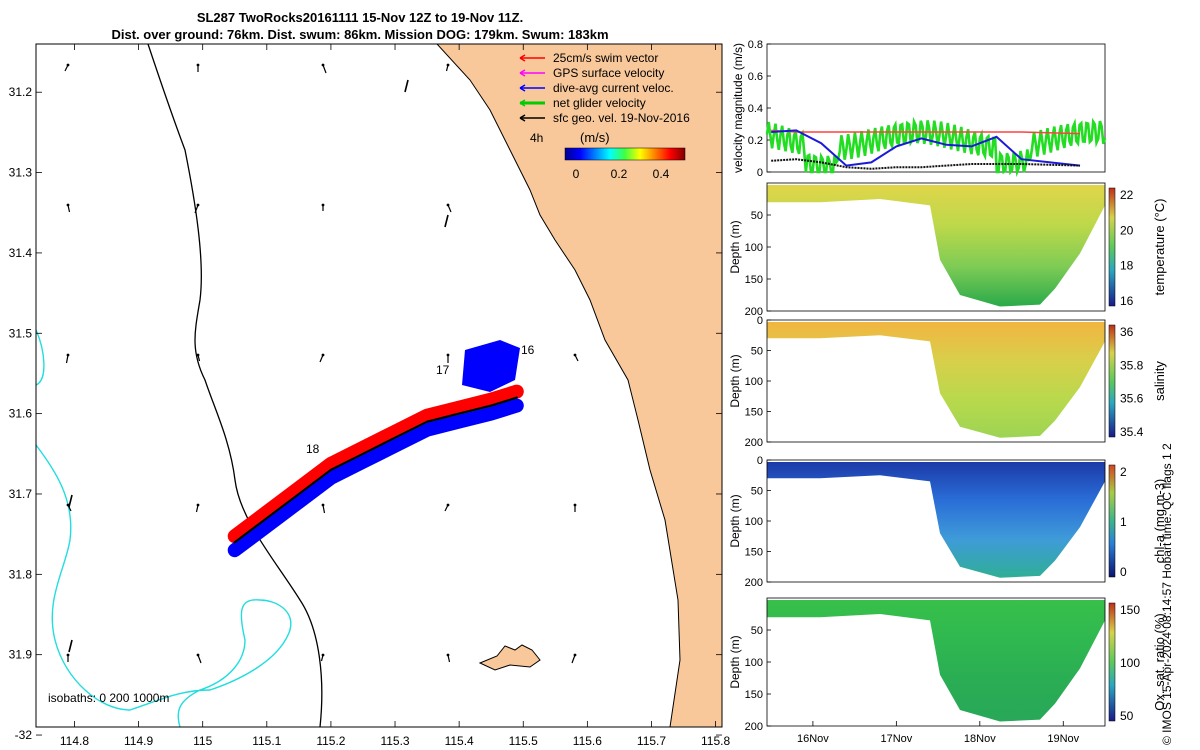 The width and height of the screenshot is (1200, 750). I want to click on velocity-panel-frame, so click(936, 108).